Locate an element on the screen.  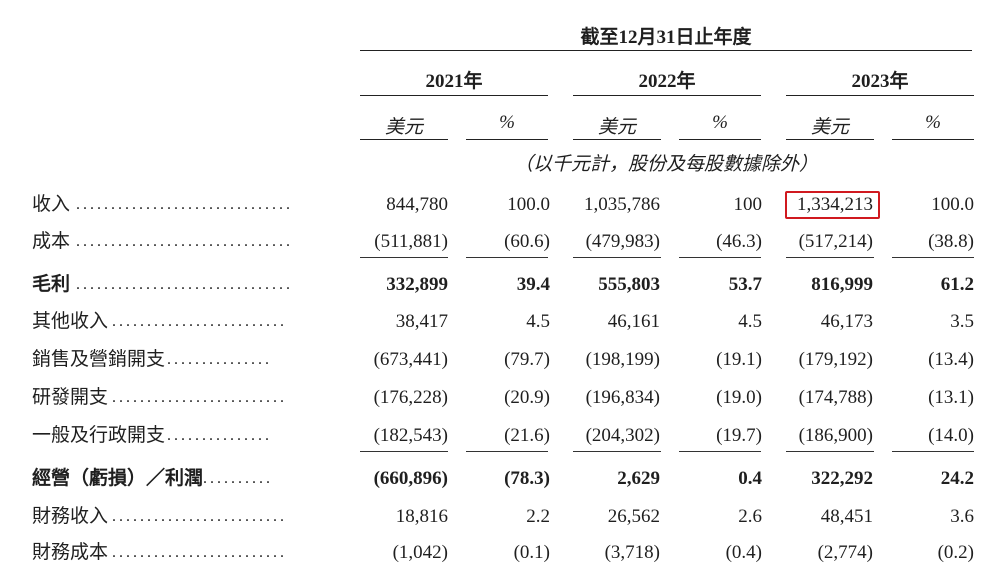
pct-2022: (46.3) is located at coordinates (739, 241).